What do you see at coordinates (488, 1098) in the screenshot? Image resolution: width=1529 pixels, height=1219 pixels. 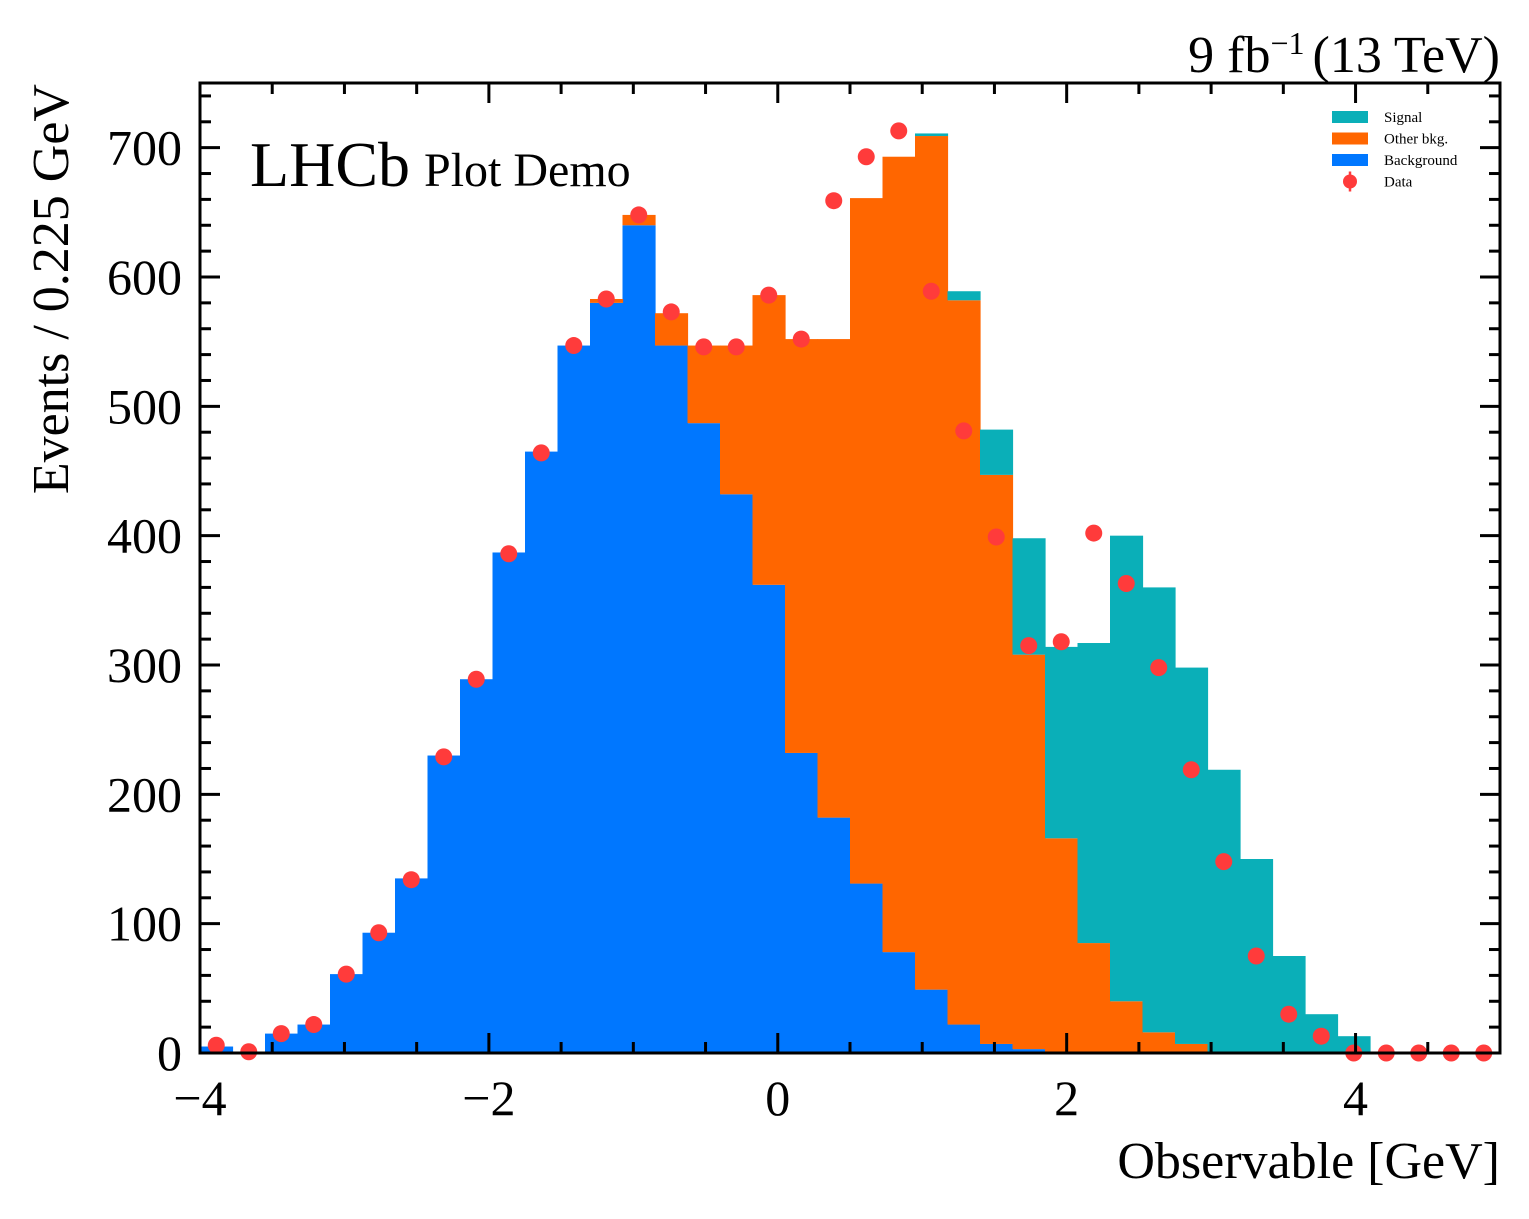 I see `x-tick-label: −2` at bounding box center [488, 1098].